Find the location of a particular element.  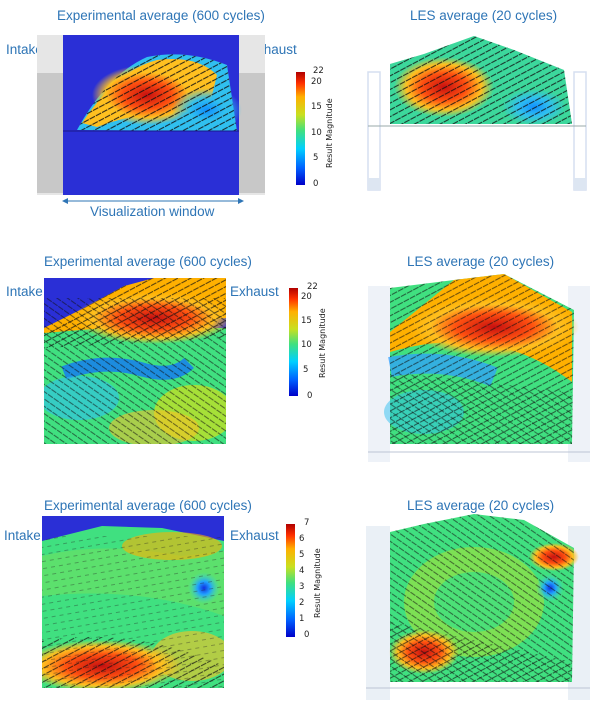

les-title-3: LES average (20 cycles) is located at coordinates (481, 505).